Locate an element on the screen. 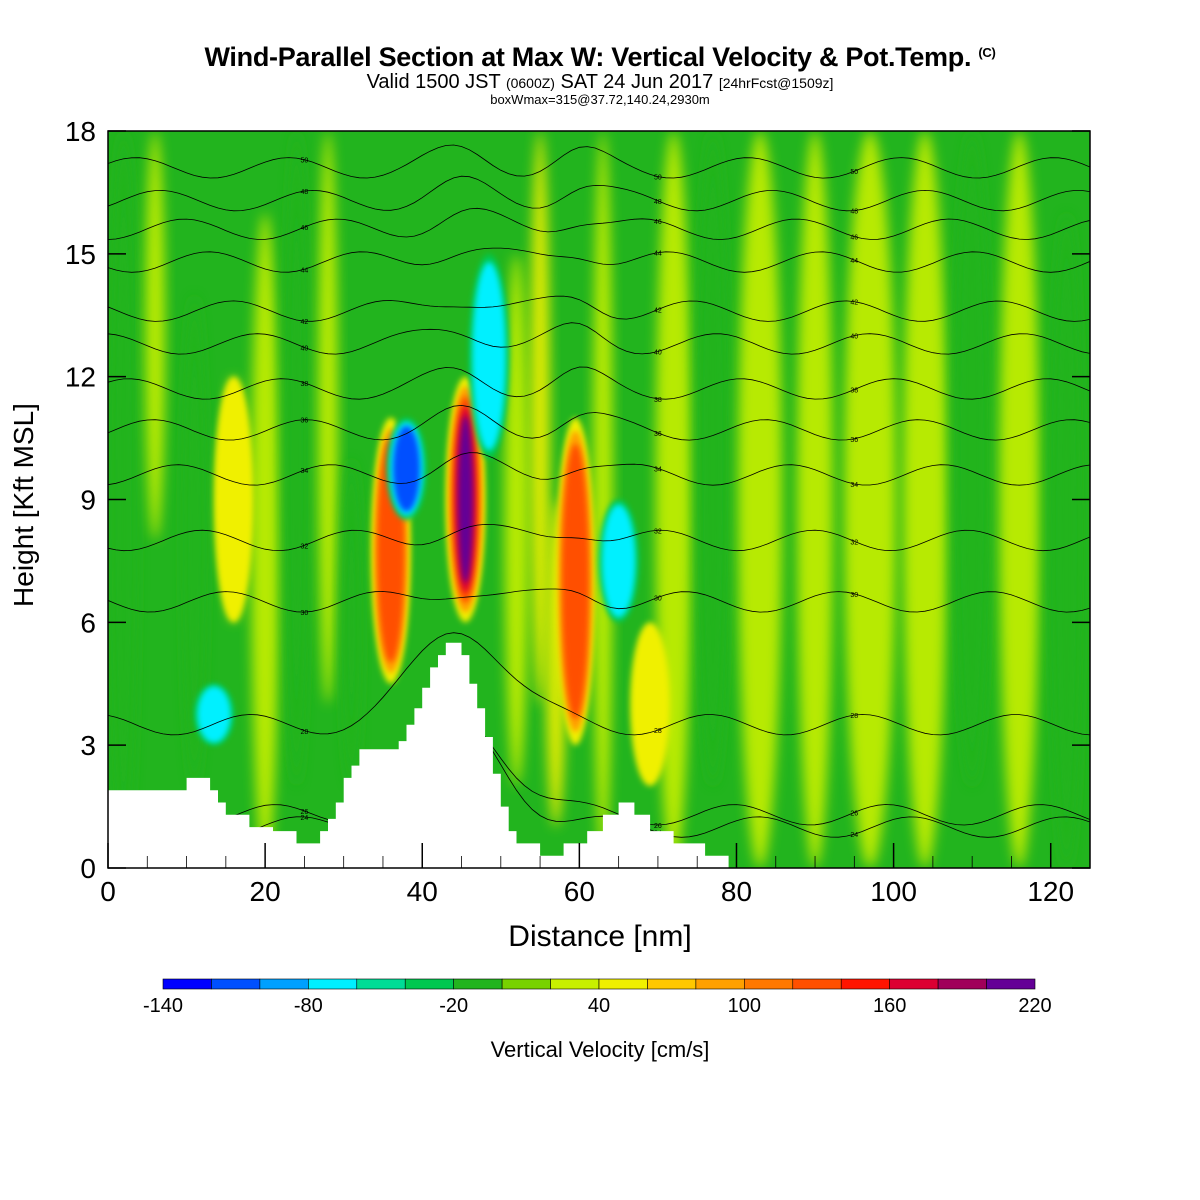 Image resolution: width=1200 pixels, height=1200 pixels. colorbar-tick-label: 220 is located at coordinates (1034, 1006).